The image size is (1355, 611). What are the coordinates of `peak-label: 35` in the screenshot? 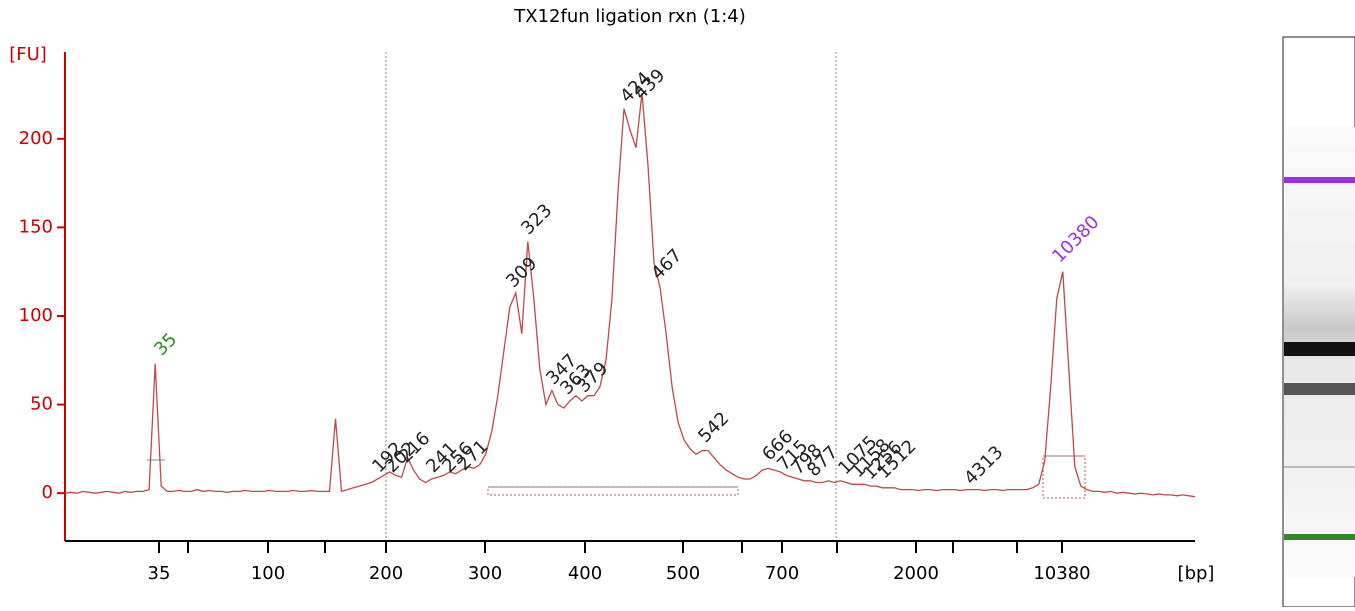 It's located at (165, 344).